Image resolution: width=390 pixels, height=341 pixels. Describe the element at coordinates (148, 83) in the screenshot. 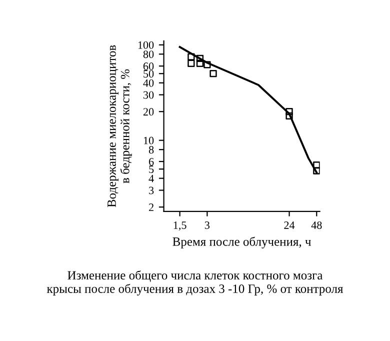

I see `y-tick-label: 40` at that location.